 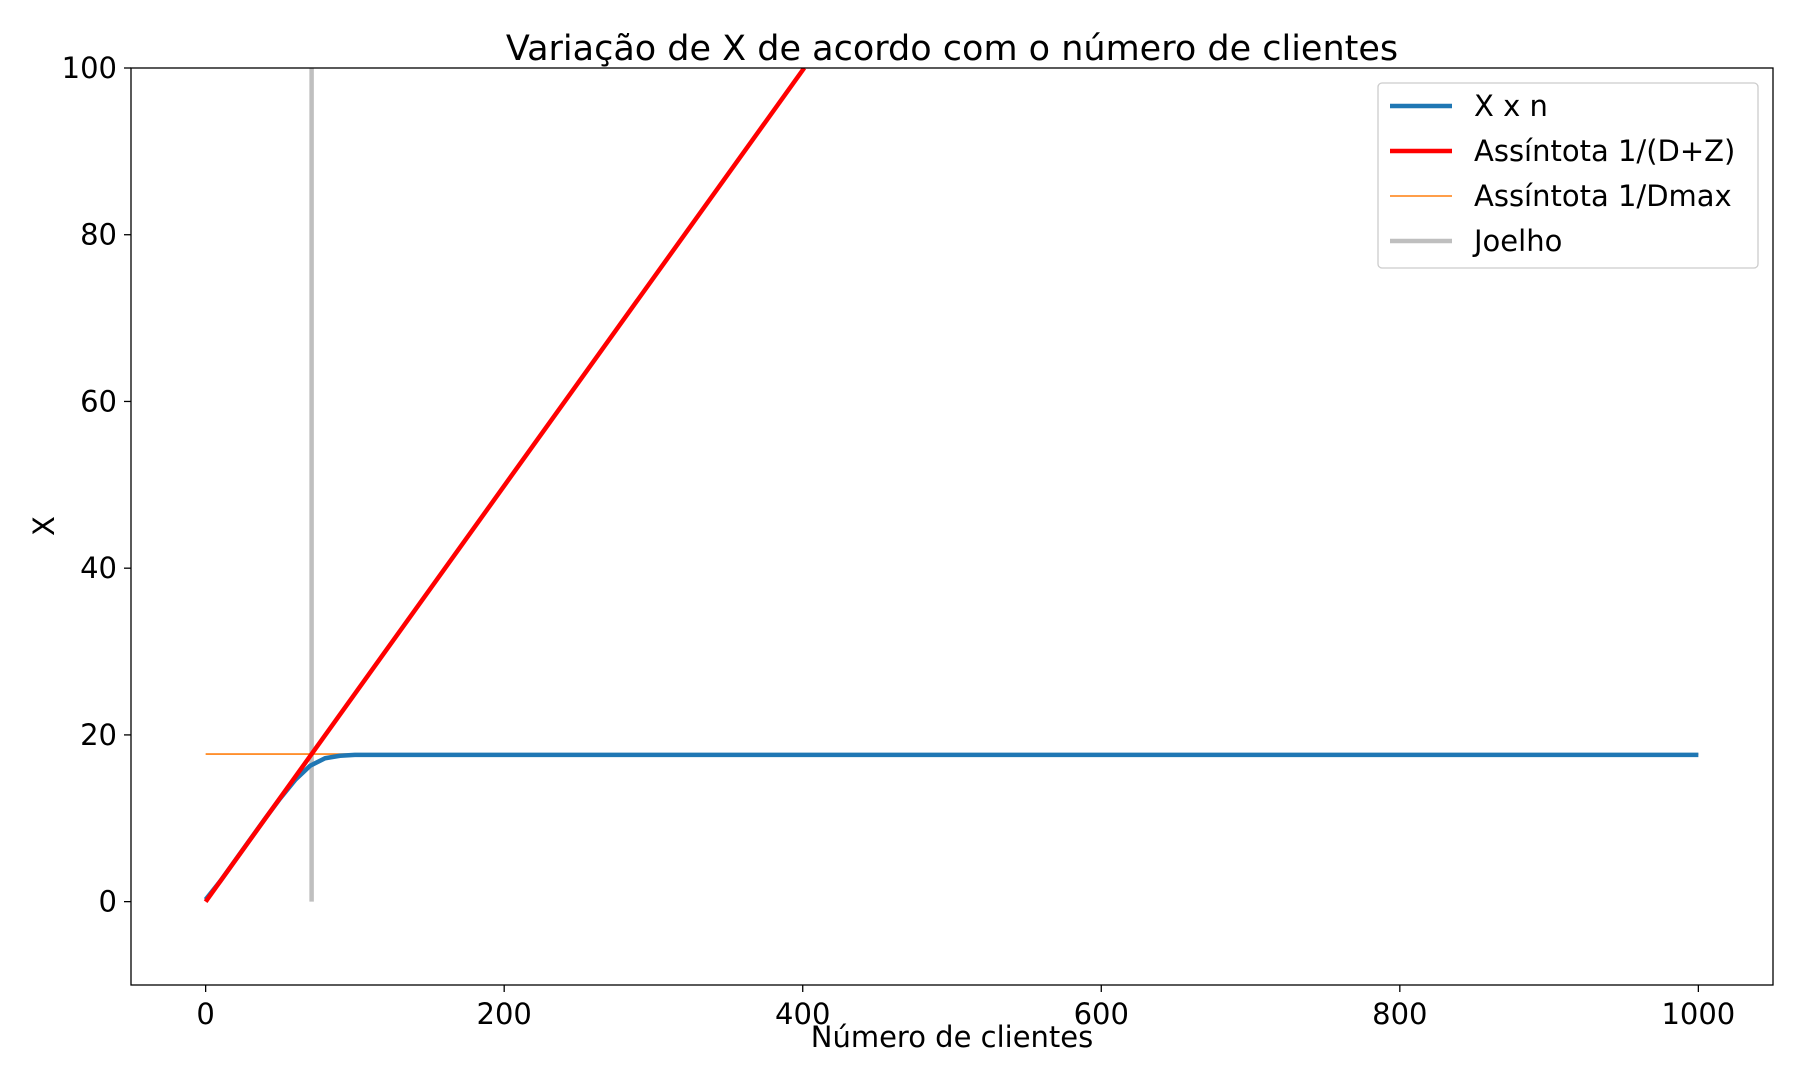 I want to click on y-tick-label-4: 80, so click(x=98, y=235).